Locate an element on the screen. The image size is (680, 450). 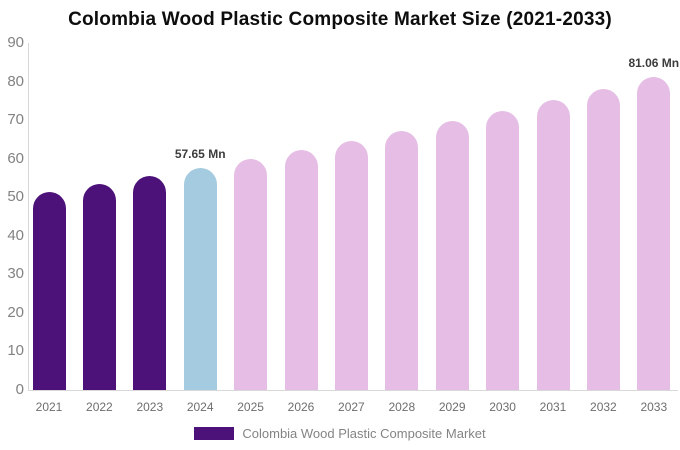
y-axis-tick-label: 80 is located at coordinates (15, 81).